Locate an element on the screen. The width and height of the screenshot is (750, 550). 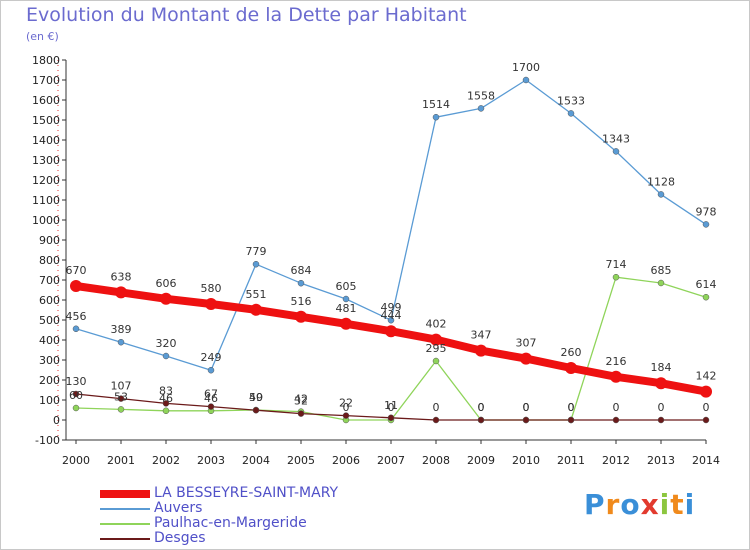
data-label-auvers: 978 is located at coordinates (706, 211).